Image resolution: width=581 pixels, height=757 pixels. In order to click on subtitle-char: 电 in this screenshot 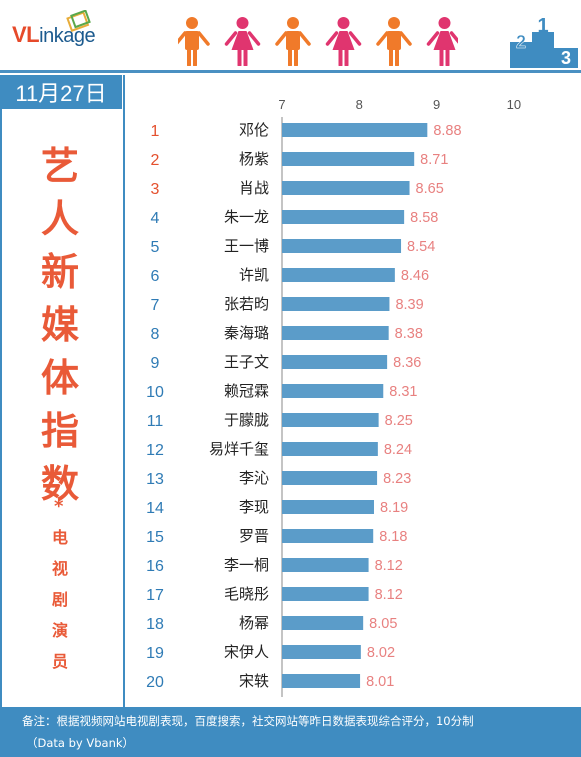, I will do `click(59, 537)`.